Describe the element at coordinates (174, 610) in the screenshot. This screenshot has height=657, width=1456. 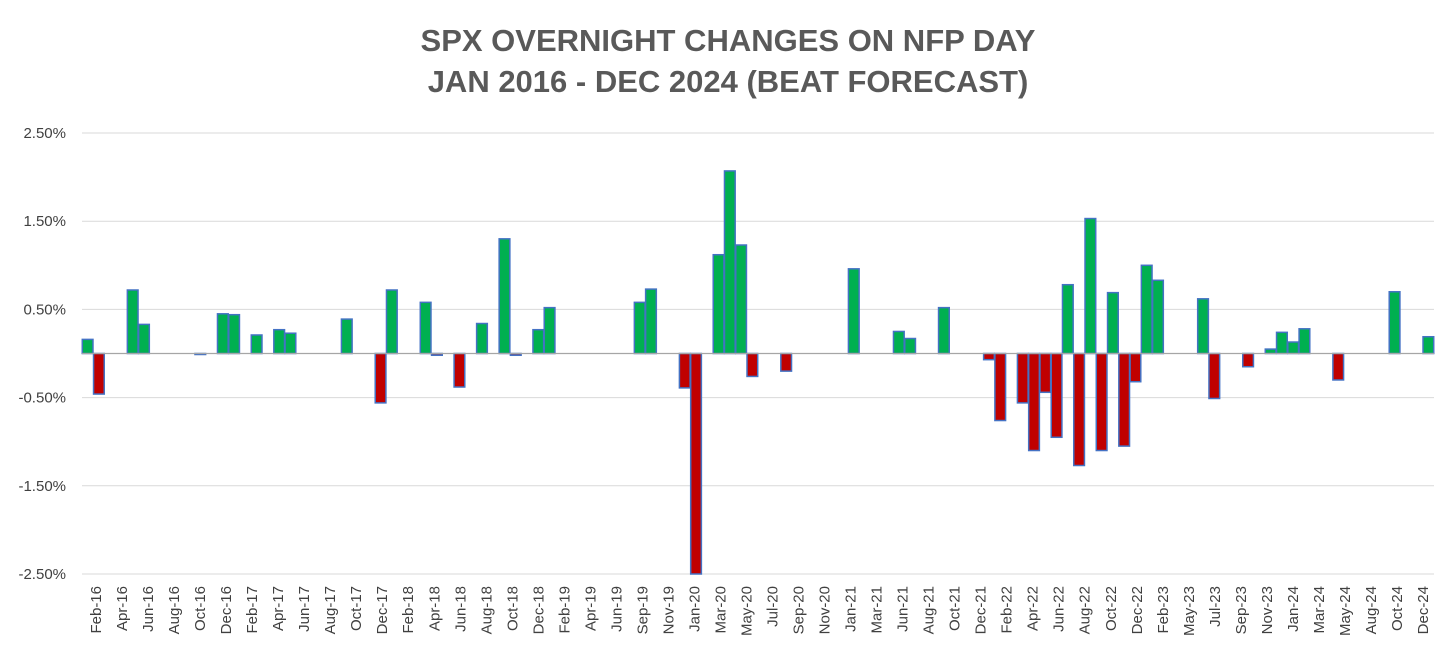
I see `x-tick-label: Aug-16` at that location.